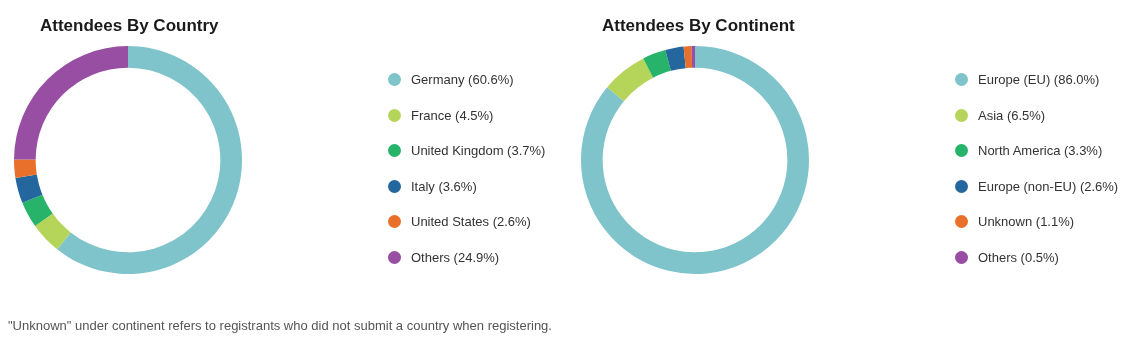  What do you see at coordinates (1026, 222) in the screenshot?
I see `legend-label: Unknown (1.1%)` at bounding box center [1026, 222].